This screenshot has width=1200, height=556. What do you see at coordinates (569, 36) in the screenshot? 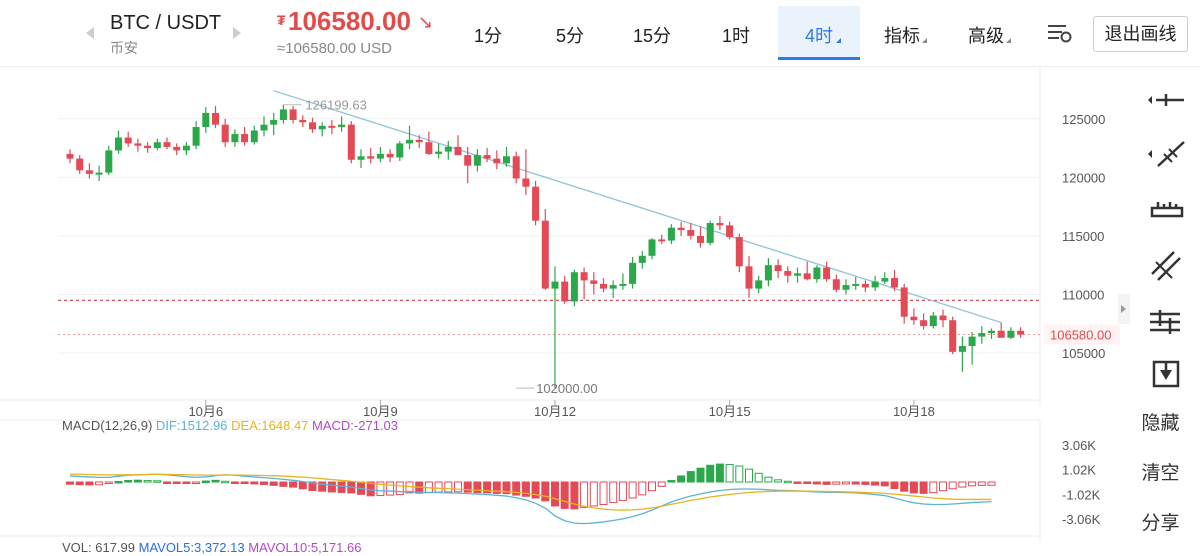
I see `timeframe-5m: 5分` at bounding box center [569, 36].